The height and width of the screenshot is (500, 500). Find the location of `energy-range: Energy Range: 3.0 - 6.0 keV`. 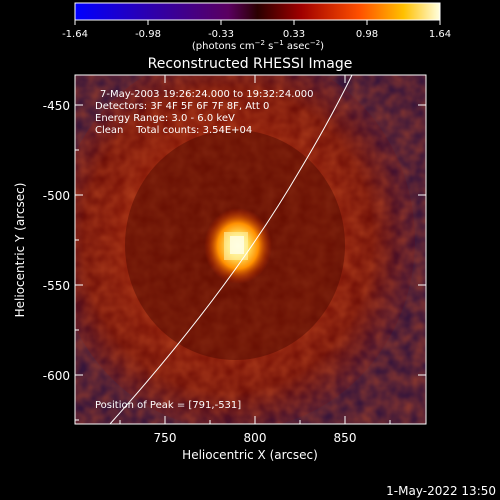

energy-range: Energy Range: 3.0 - 6.0 keV is located at coordinates (165, 118).